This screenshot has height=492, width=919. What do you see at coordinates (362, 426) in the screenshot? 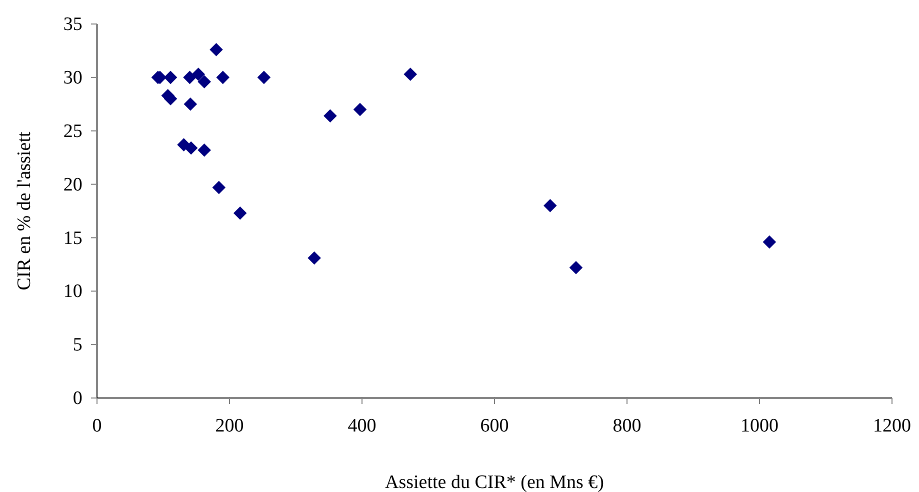
I see `x-tick-label: 400` at bounding box center [362, 426].